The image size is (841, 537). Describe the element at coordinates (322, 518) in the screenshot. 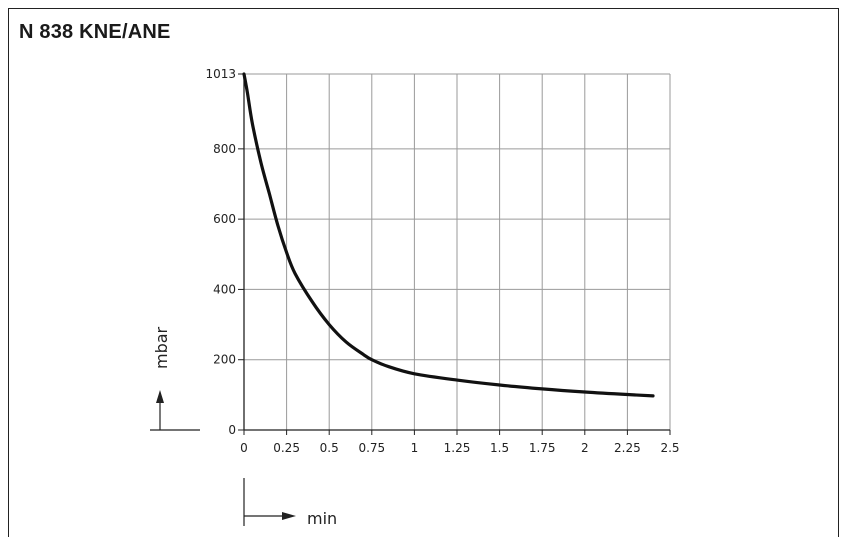

I see `x-axis-label: min` at that location.